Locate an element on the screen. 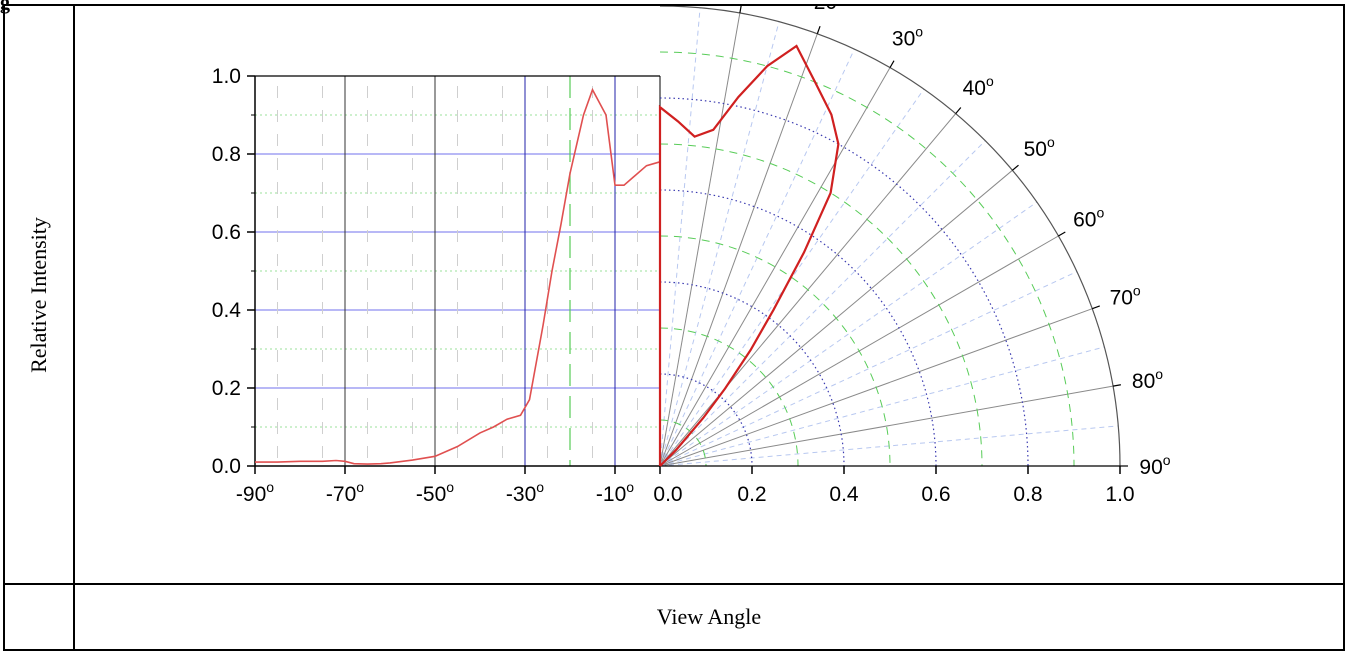 This screenshot has height=652, width=1348. intensity-line-polar is located at coordinates (749, 255).